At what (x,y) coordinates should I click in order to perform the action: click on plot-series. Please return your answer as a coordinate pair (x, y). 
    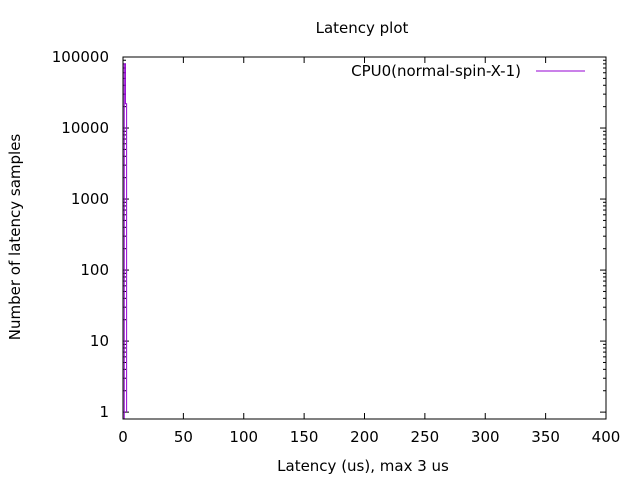
    Looking at the image, I should click on (125, 241).